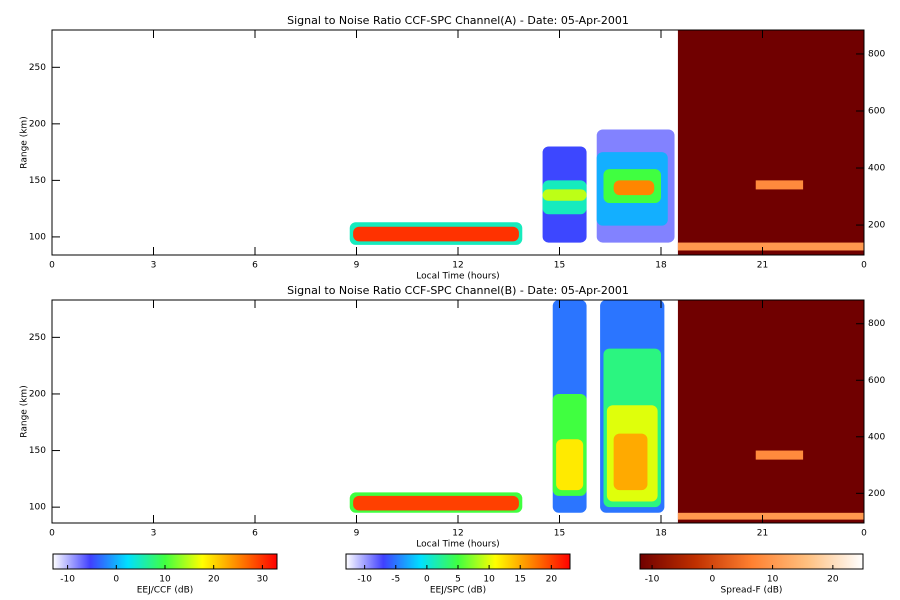 The image size is (900, 600). What do you see at coordinates (751, 561) in the screenshot?
I see `colorbar` at bounding box center [751, 561].